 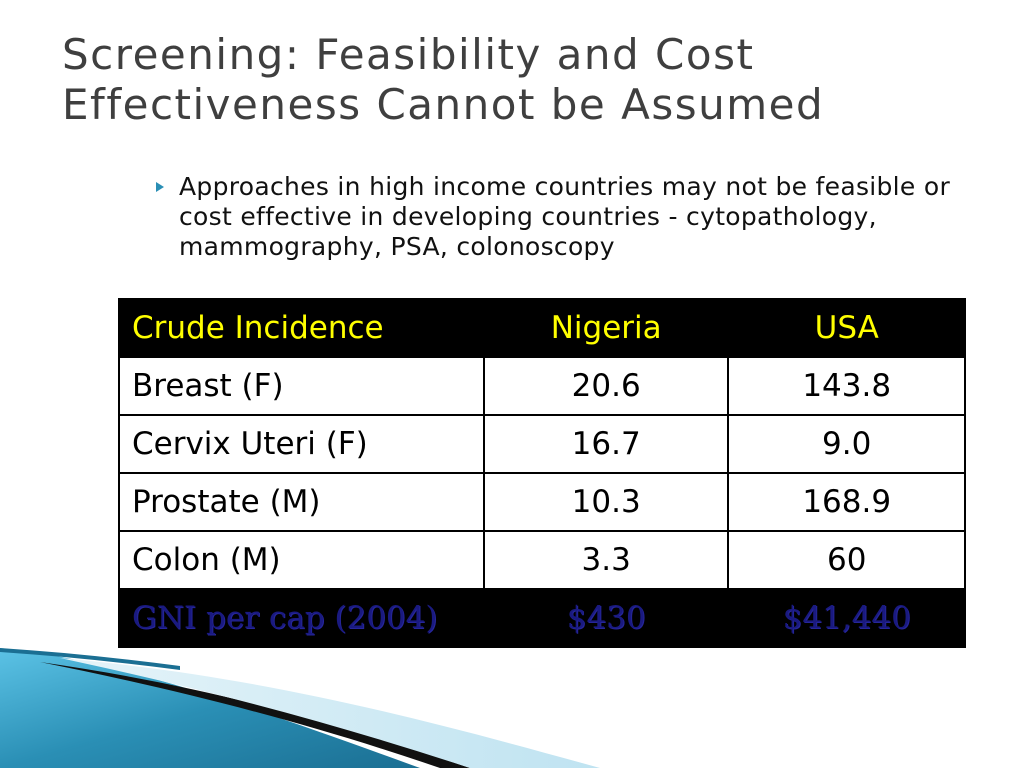 What do you see at coordinates (846, 444) in the screenshot?
I see `table-cell: 9.0` at bounding box center [846, 444].